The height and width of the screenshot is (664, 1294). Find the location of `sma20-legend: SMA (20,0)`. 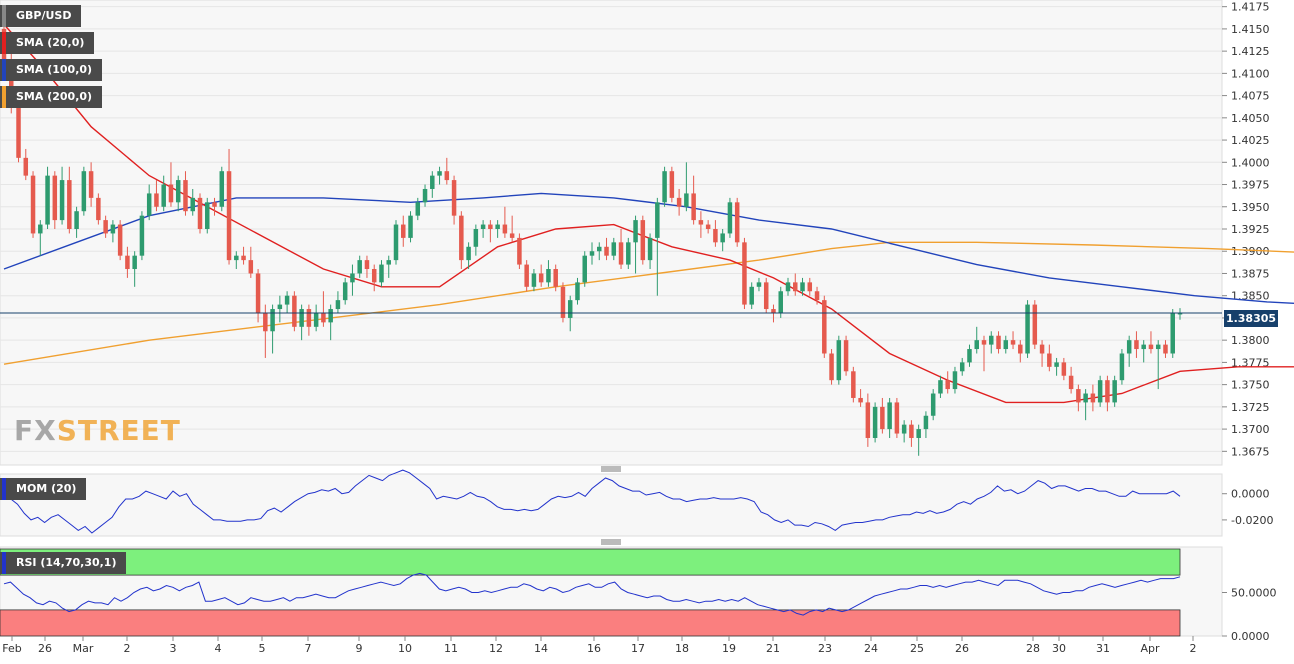

sma20-legend: SMA (20,0) is located at coordinates (47, 43).